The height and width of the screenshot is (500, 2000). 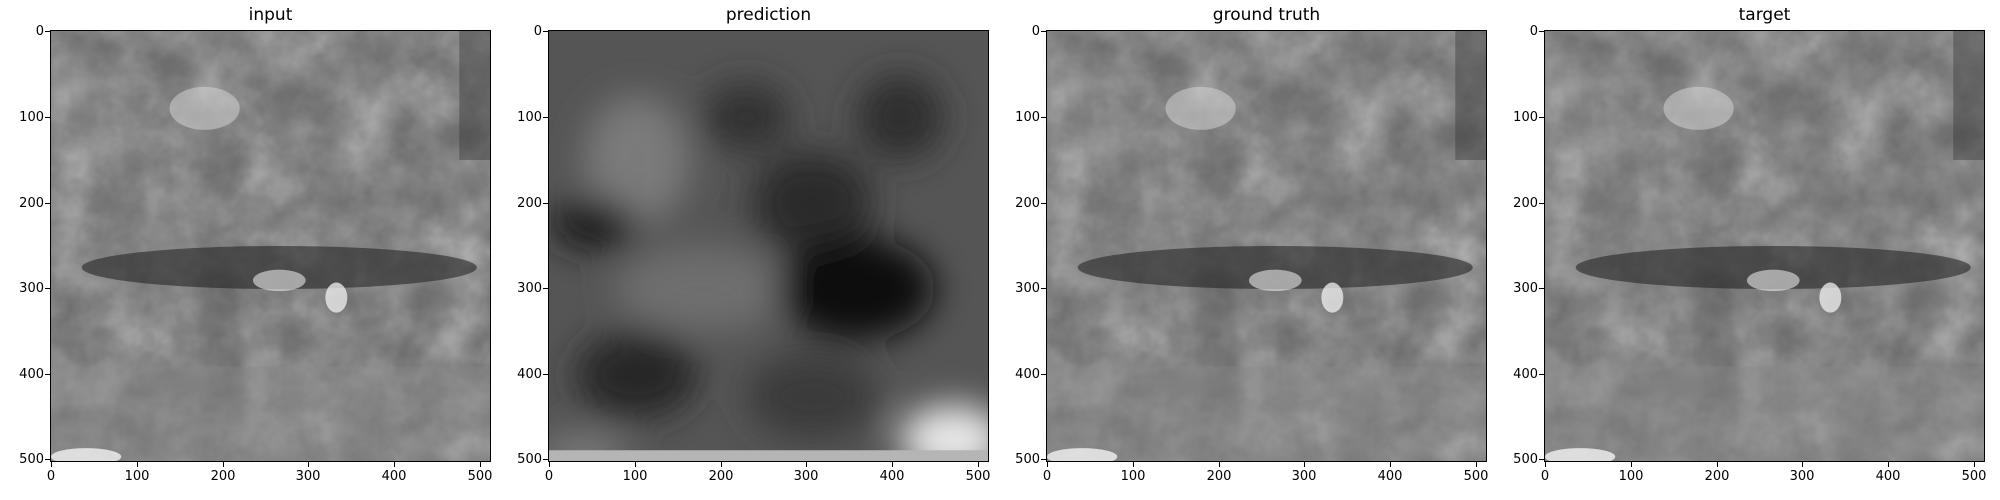 I want to click on panel-title: prediction, so click(x=768, y=15).